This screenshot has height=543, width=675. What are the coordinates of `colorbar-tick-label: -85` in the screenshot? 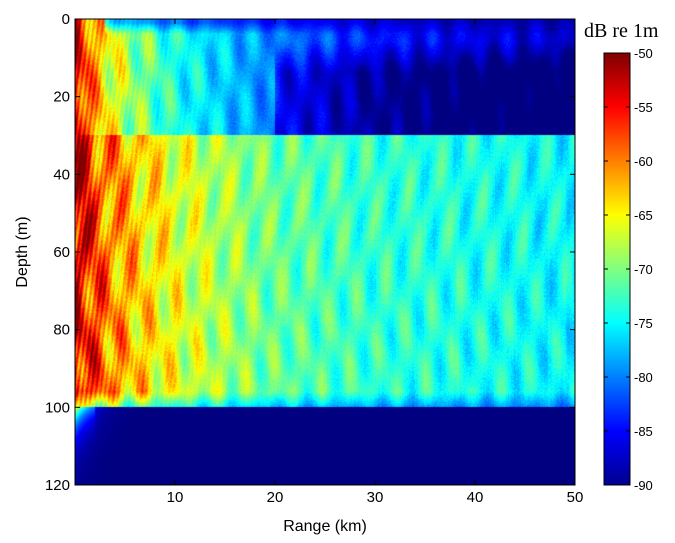 It's located at (643, 431).